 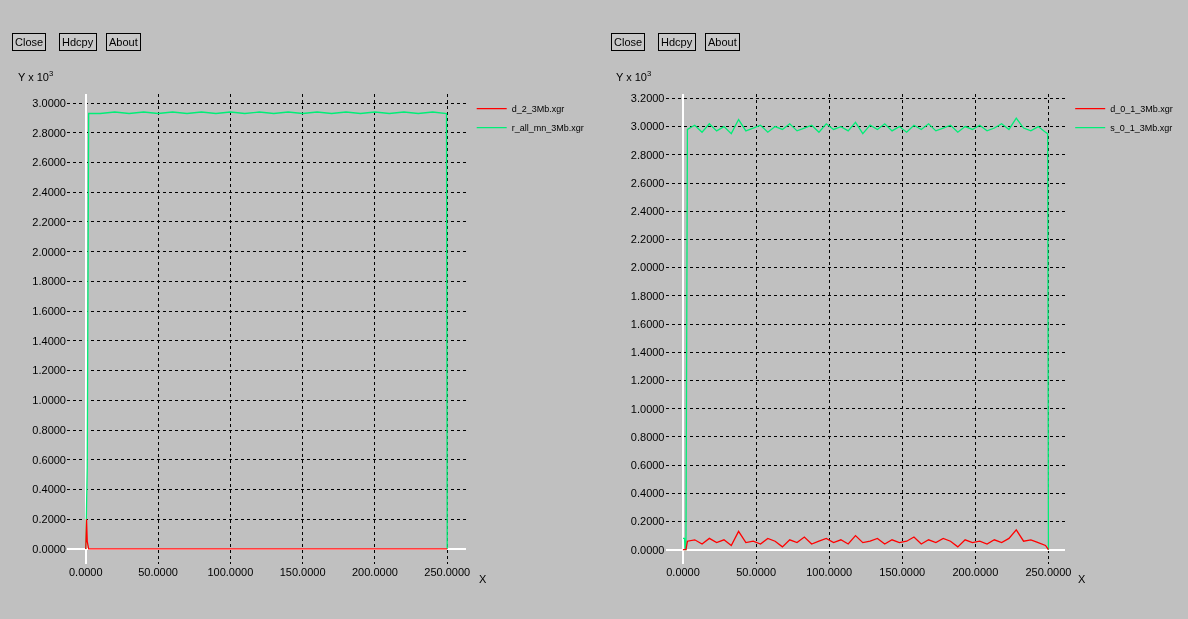 What do you see at coordinates (1141, 128) in the screenshot?
I see `legend-label: s_0_1_3Mb.xgr` at bounding box center [1141, 128].